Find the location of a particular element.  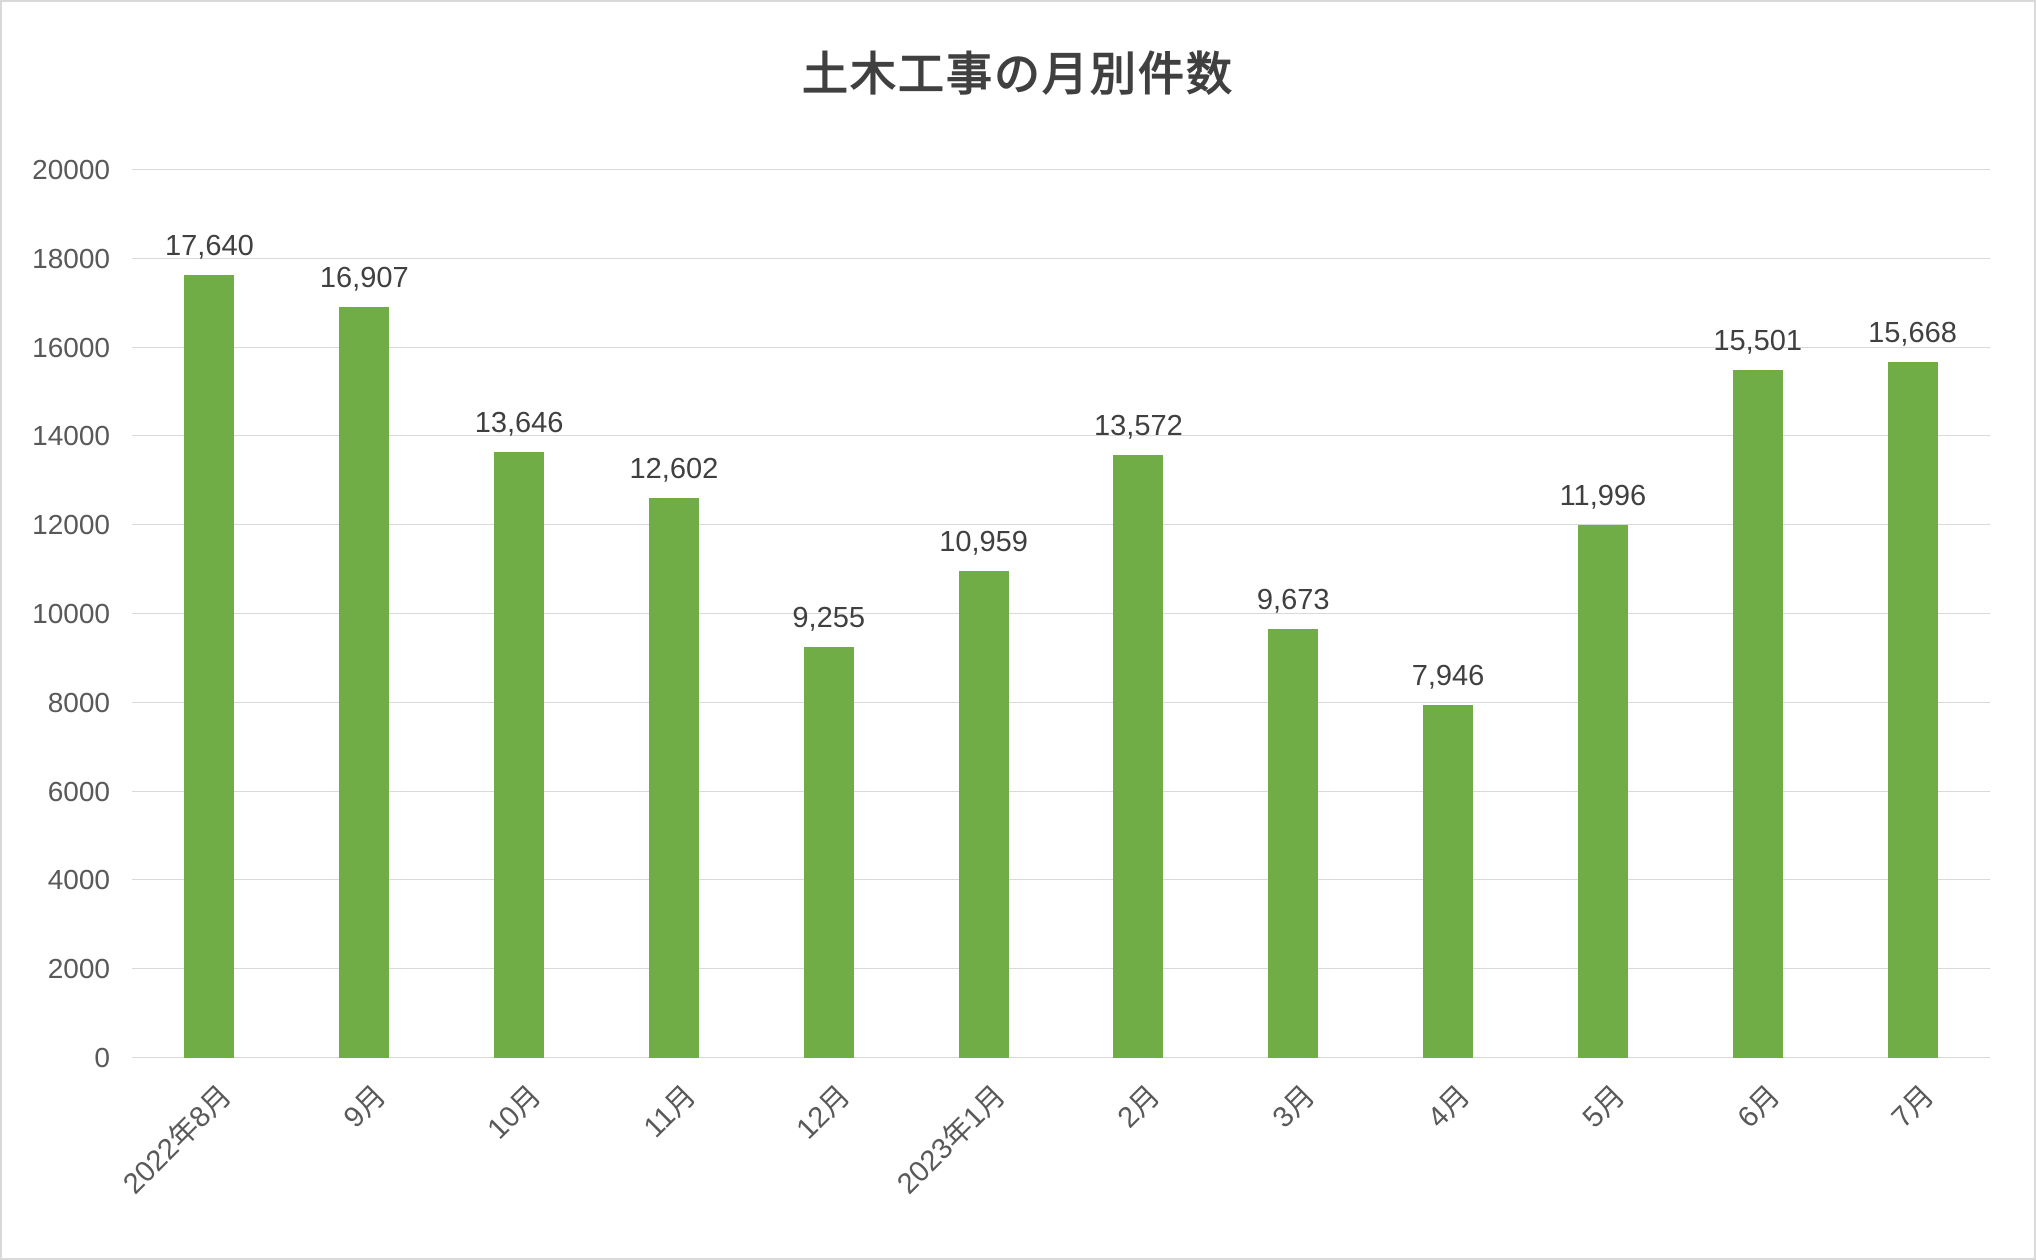

bar-slot: 15,668 7月 is located at coordinates (1912, 652).